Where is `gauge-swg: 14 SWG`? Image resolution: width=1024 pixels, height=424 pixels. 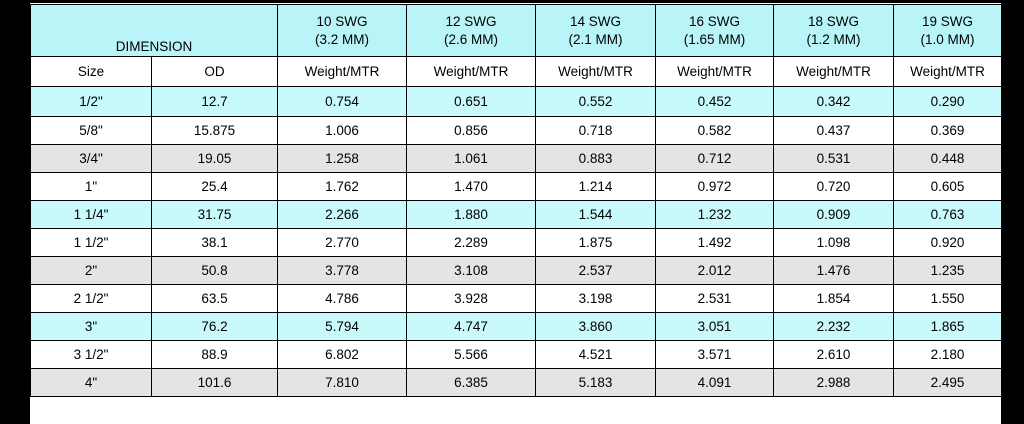 gauge-swg: 14 SWG is located at coordinates (595, 21).